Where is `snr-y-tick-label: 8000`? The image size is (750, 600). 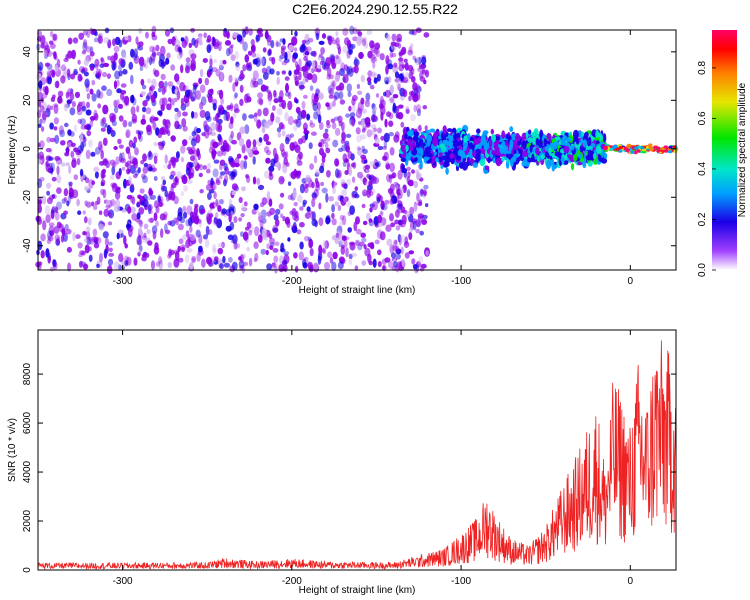
snr-y-tick-label: 8000 is located at coordinates (27, 374).